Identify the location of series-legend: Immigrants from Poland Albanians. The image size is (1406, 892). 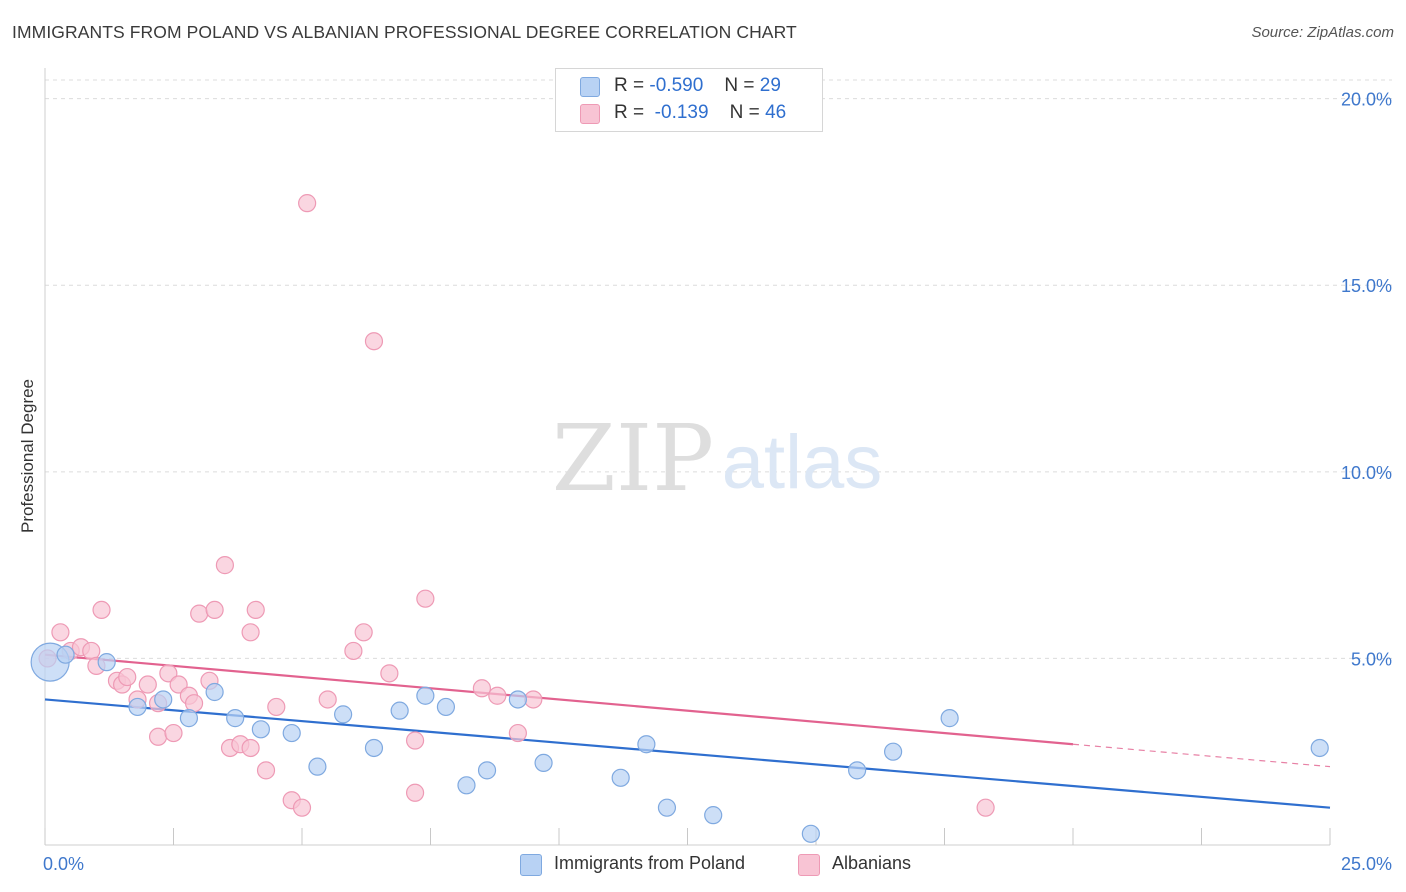
(703, 865).